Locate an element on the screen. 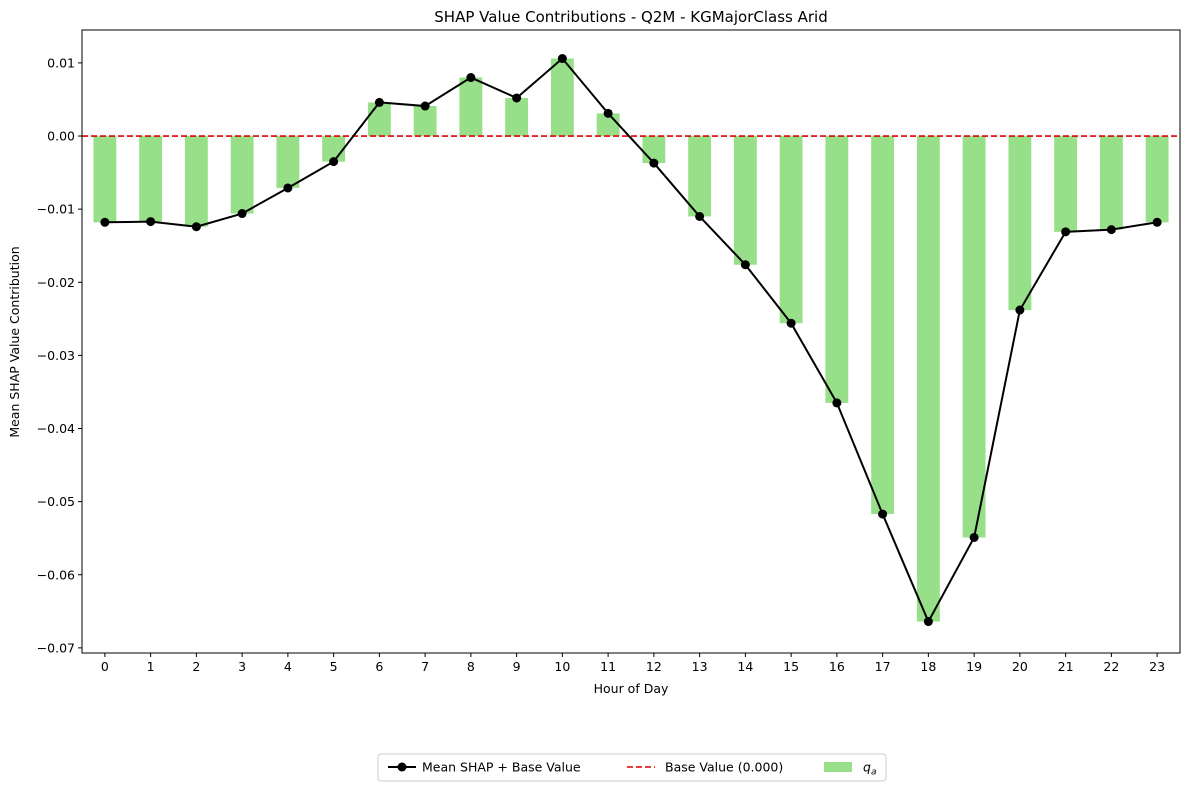 The width and height of the screenshot is (1189, 791). x-tick-label: 16 is located at coordinates (837, 666).